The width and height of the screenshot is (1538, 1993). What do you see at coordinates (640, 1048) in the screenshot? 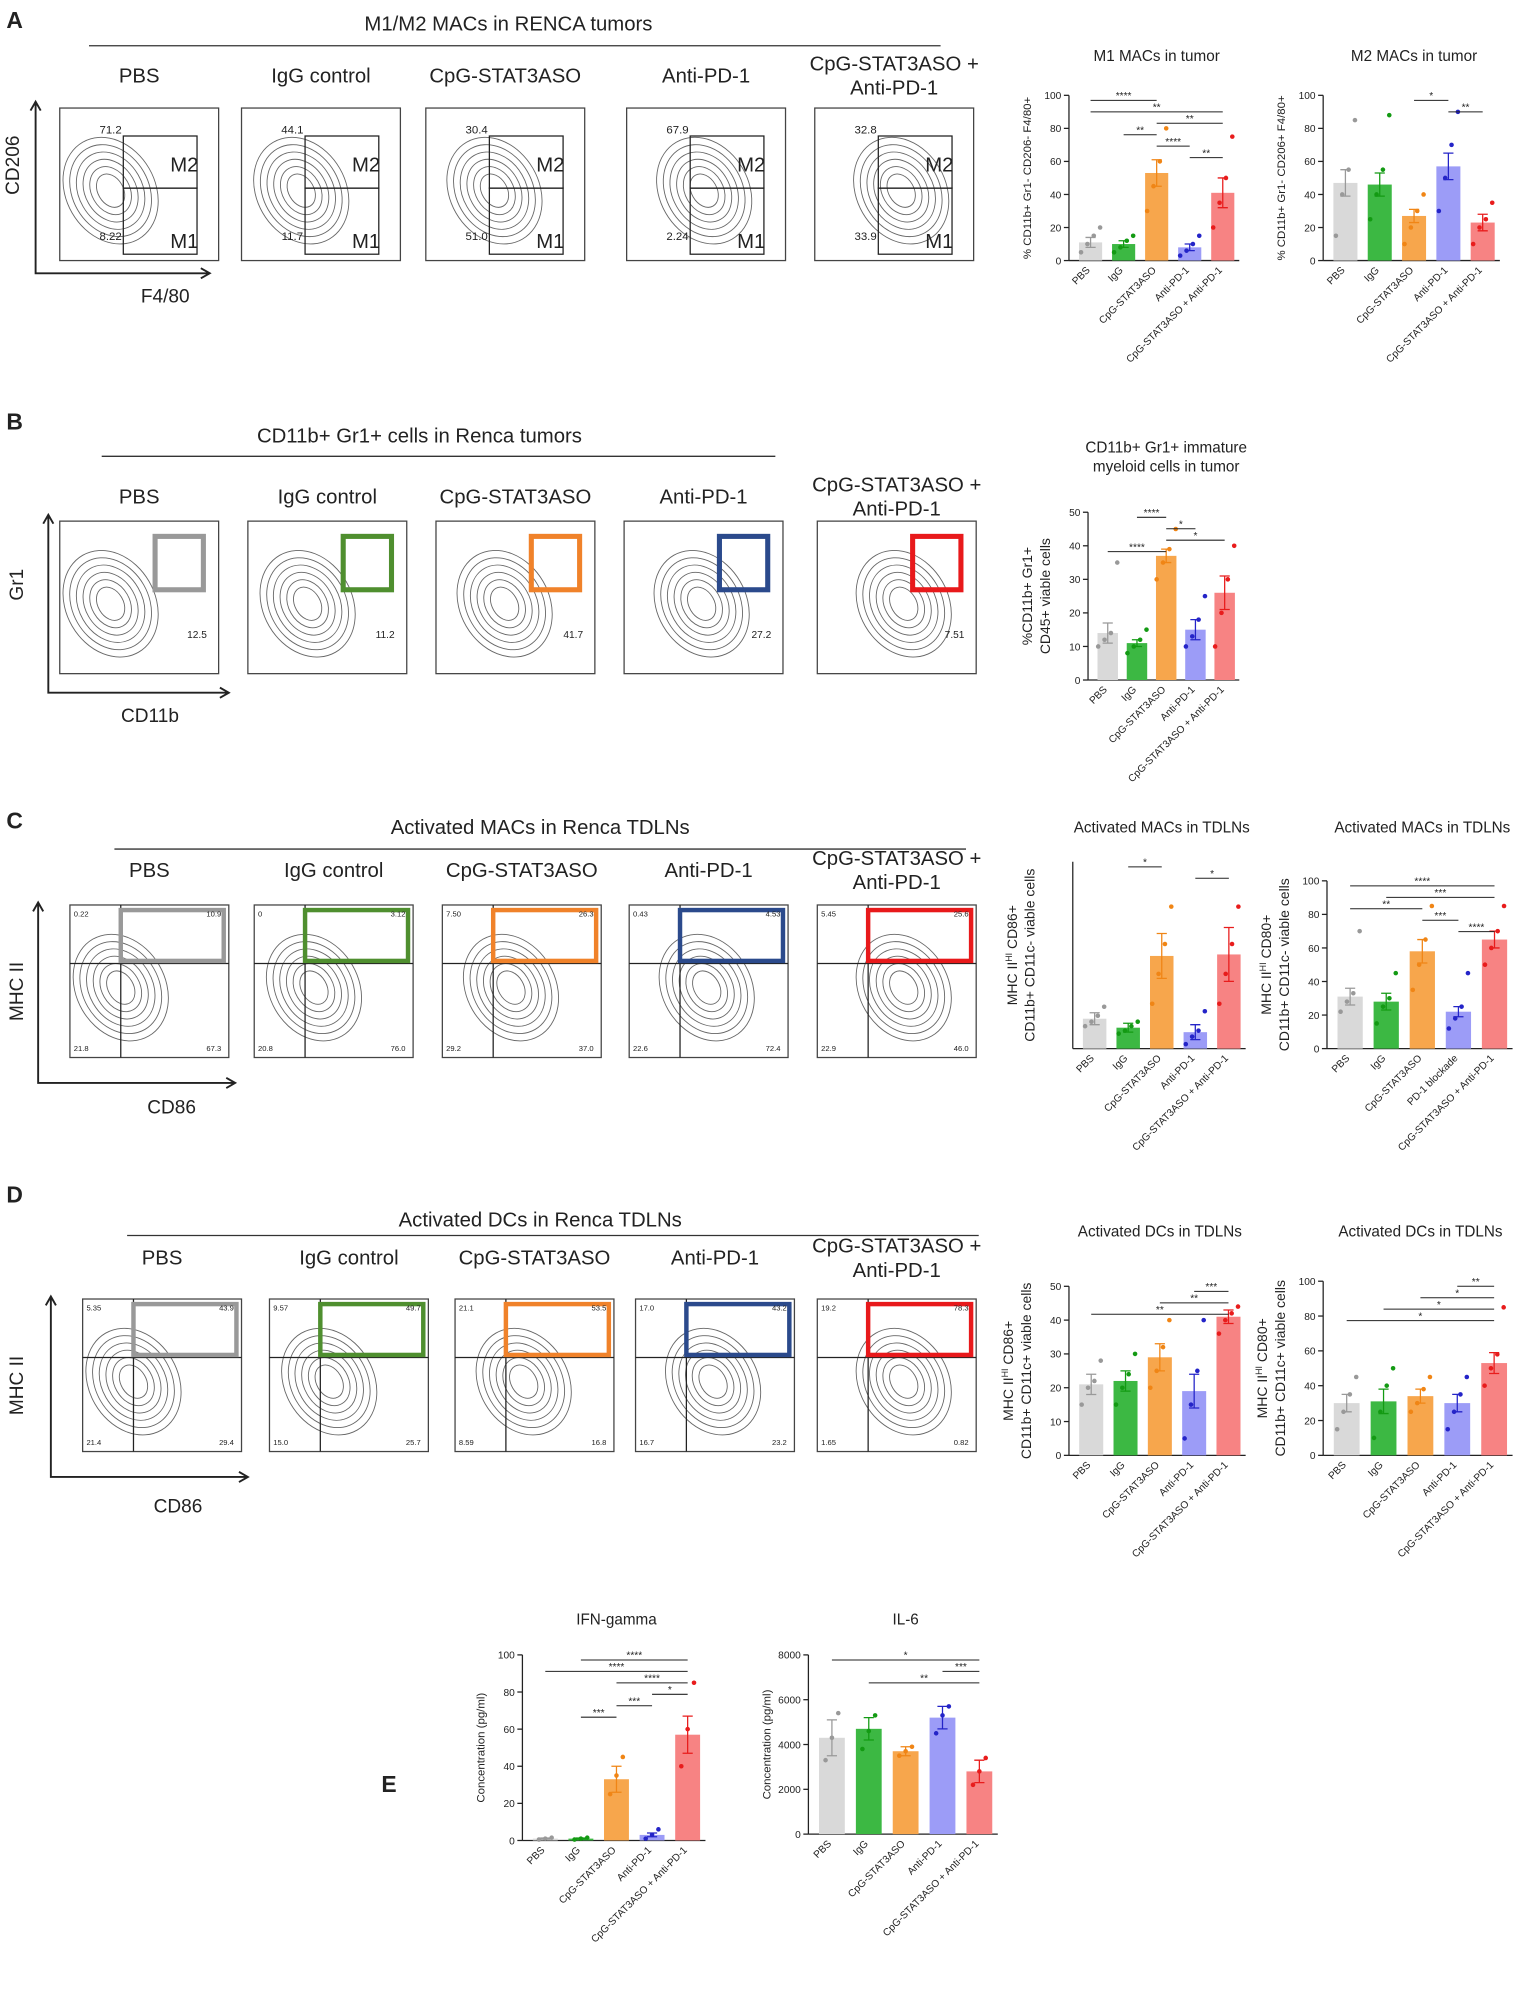
I see `gate-value: 22.6` at bounding box center [640, 1048].